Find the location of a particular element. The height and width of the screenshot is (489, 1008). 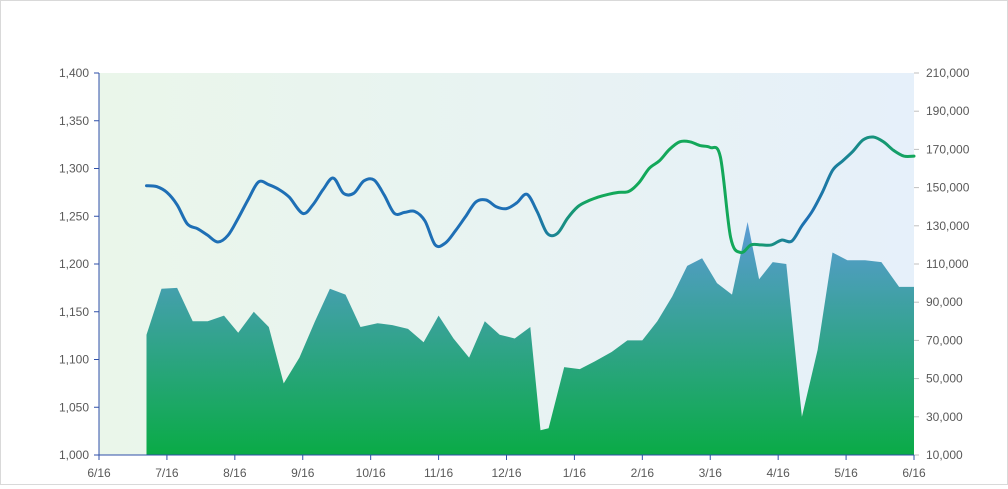

x-axis-tick-label: 3/16 is located at coordinates (711, 473).